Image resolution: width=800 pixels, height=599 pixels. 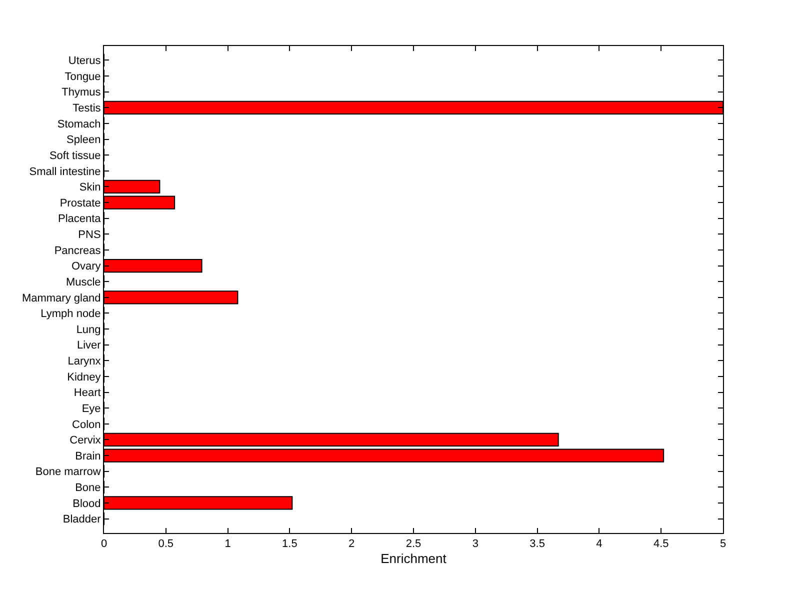 What do you see at coordinates (80, 219) in the screenshot?
I see `y-tick-label: Placenta` at bounding box center [80, 219].